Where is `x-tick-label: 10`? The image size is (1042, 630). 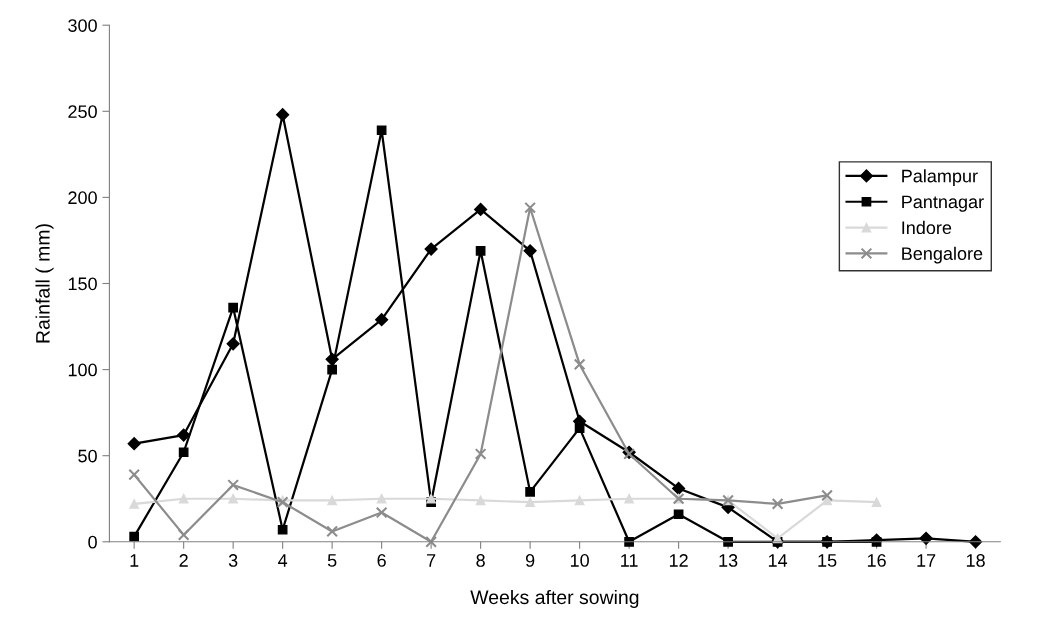 x-tick-label: 10 is located at coordinates (579, 560).